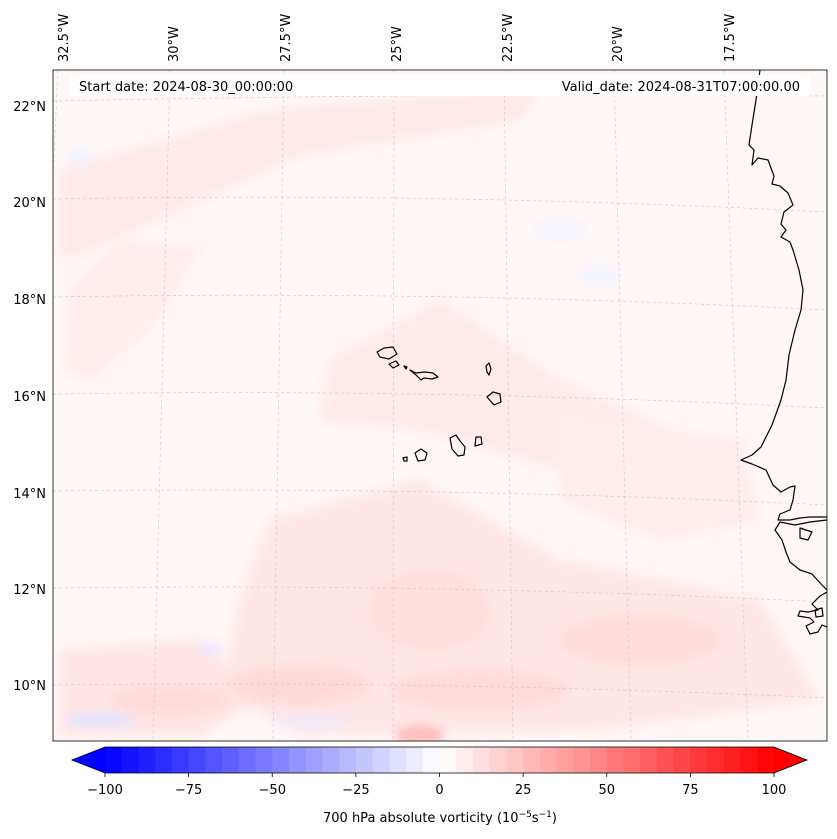  What do you see at coordinates (730, 38) in the screenshot?
I see `lon-label-17-5w: 17.5°W` at bounding box center [730, 38].